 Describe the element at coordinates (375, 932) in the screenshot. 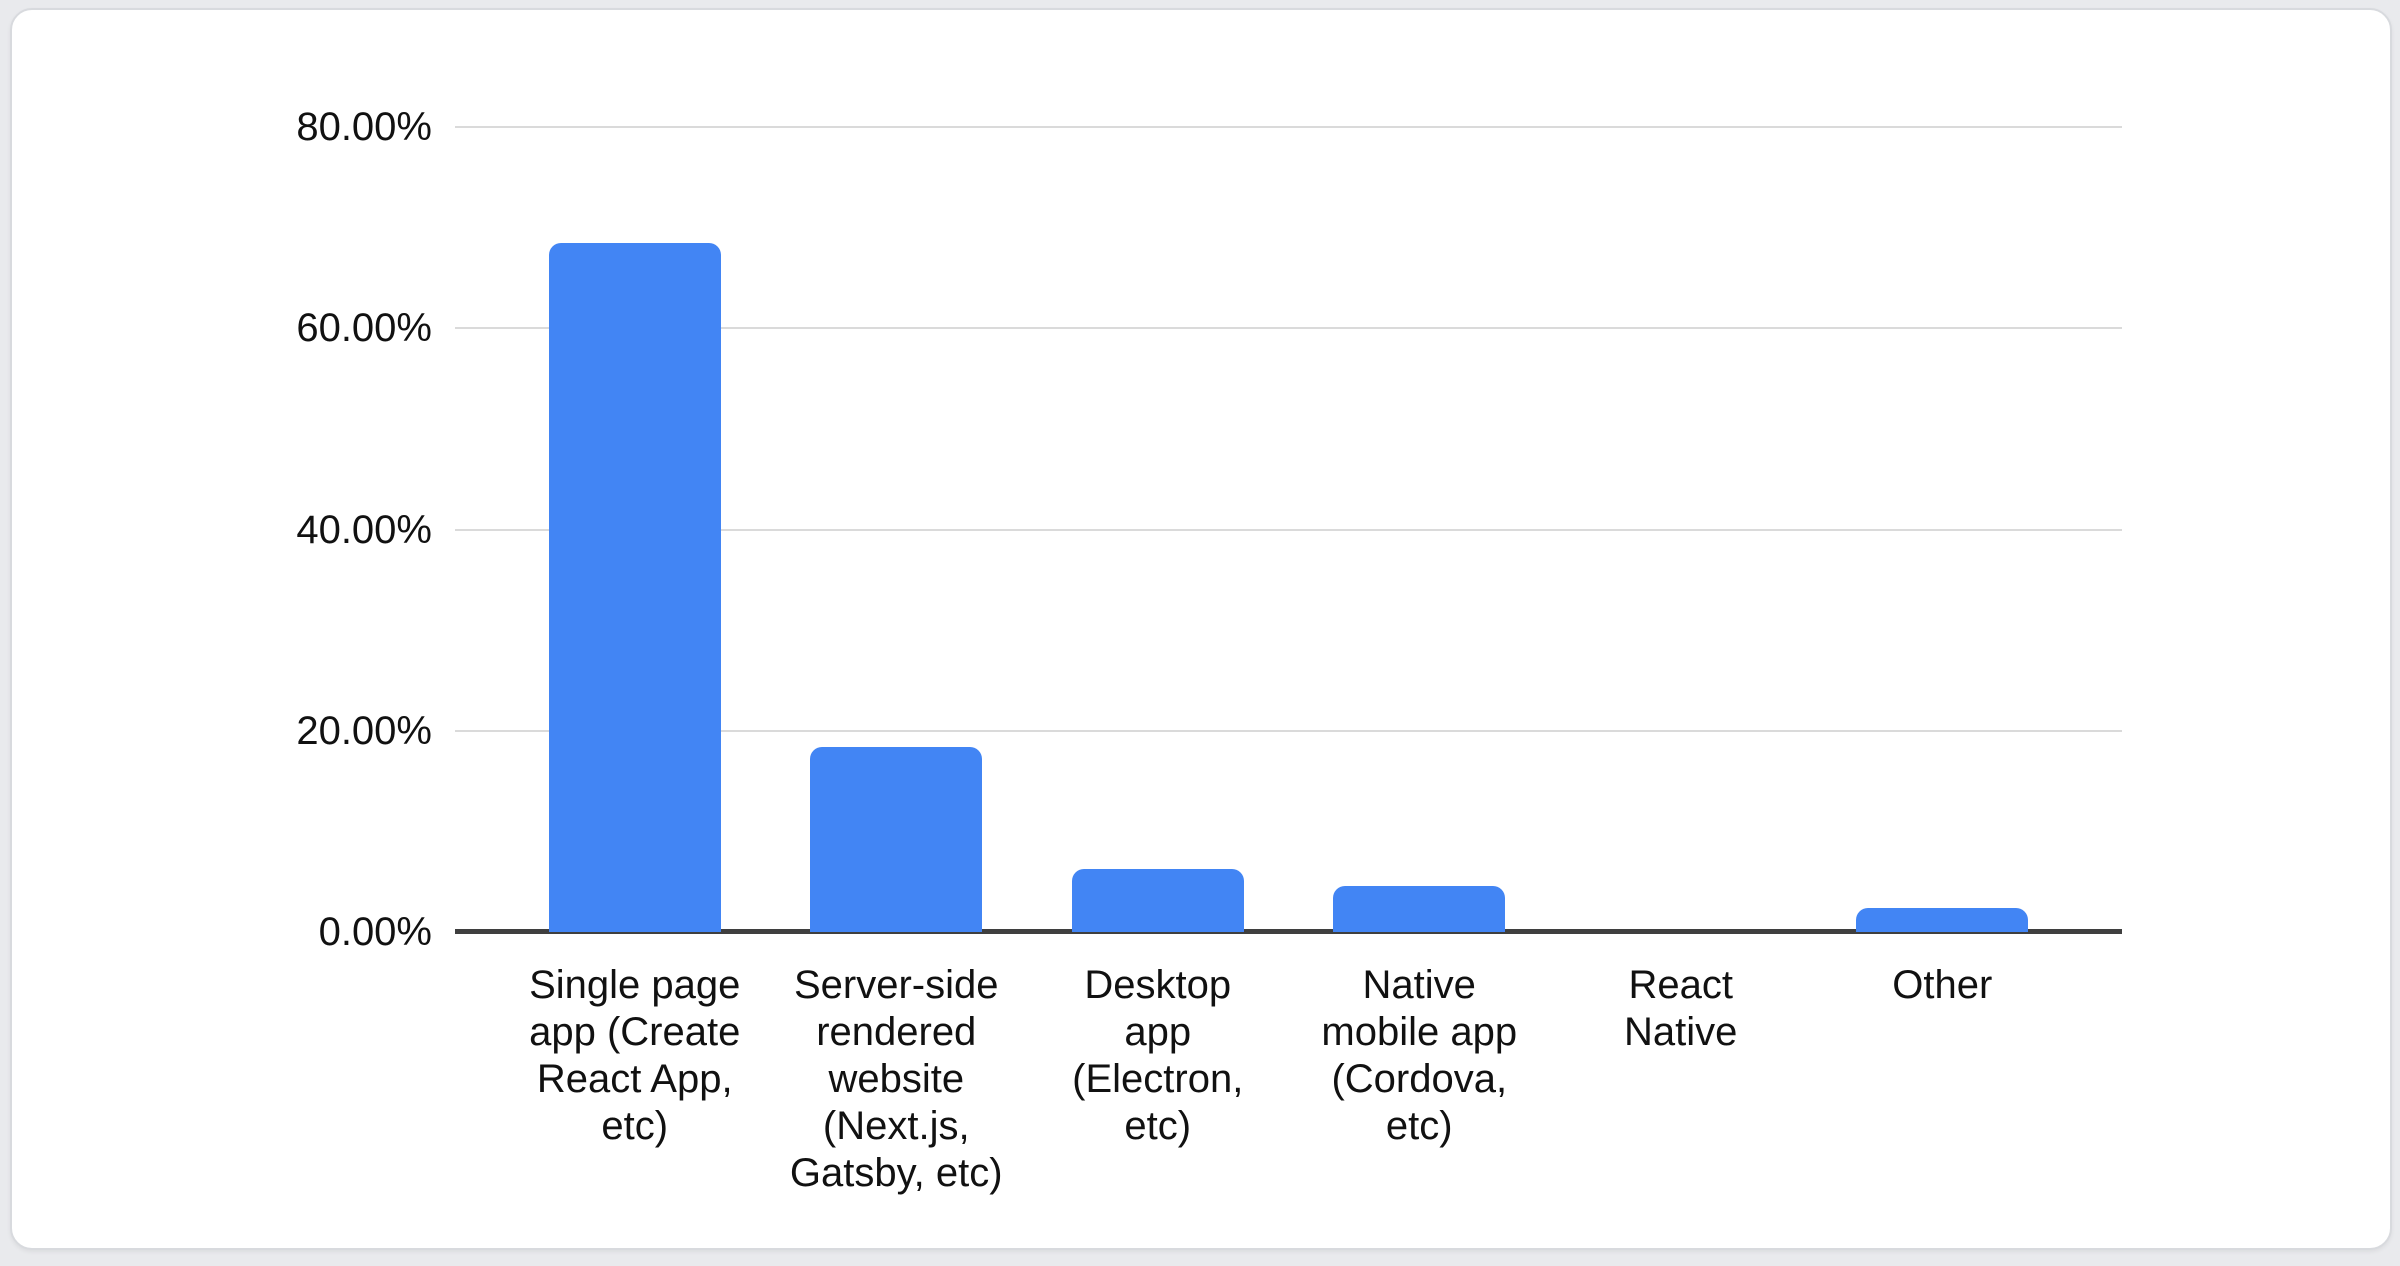

I see `y-axis-tick-label: 0.00%` at that location.